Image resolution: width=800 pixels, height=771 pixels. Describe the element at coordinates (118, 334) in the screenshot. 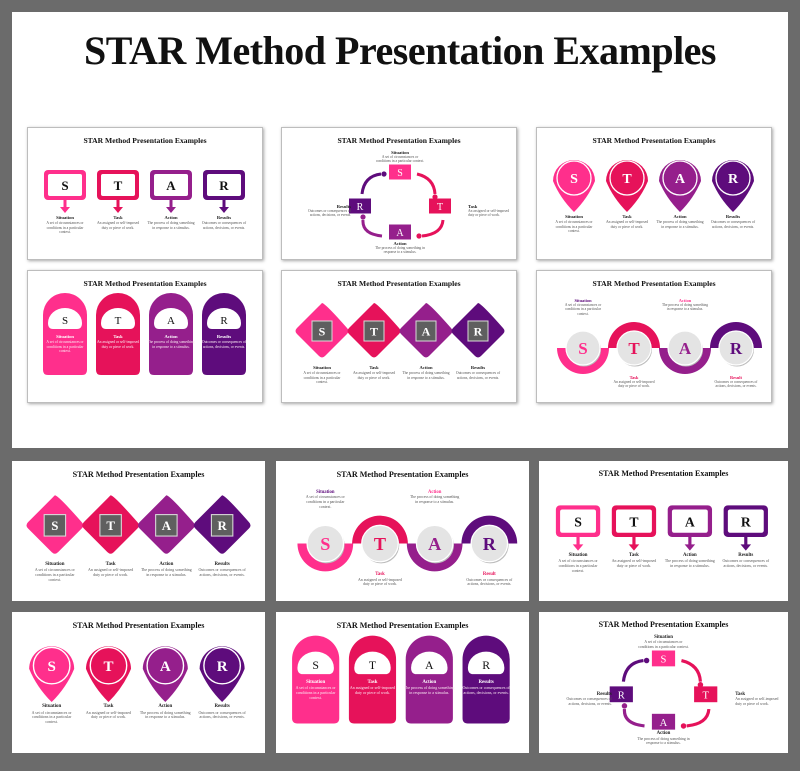

I see `rounded-tag-icon: T` at that location.